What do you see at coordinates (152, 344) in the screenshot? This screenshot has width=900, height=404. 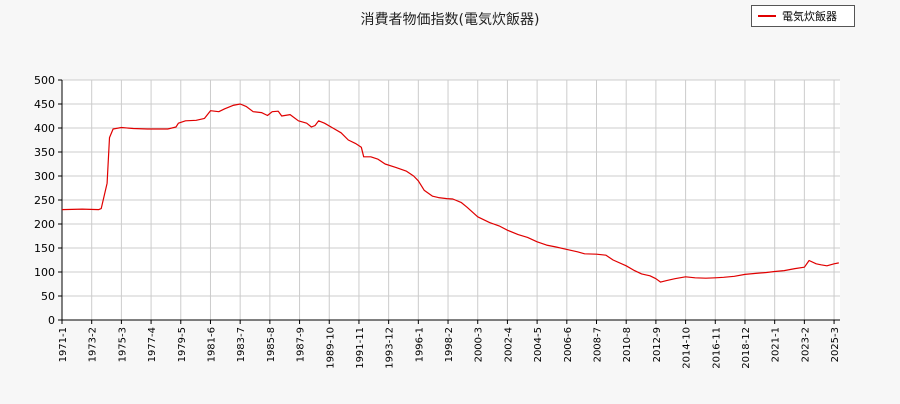 I see `x-tick-label: 1977-4` at bounding box center [152, 344].